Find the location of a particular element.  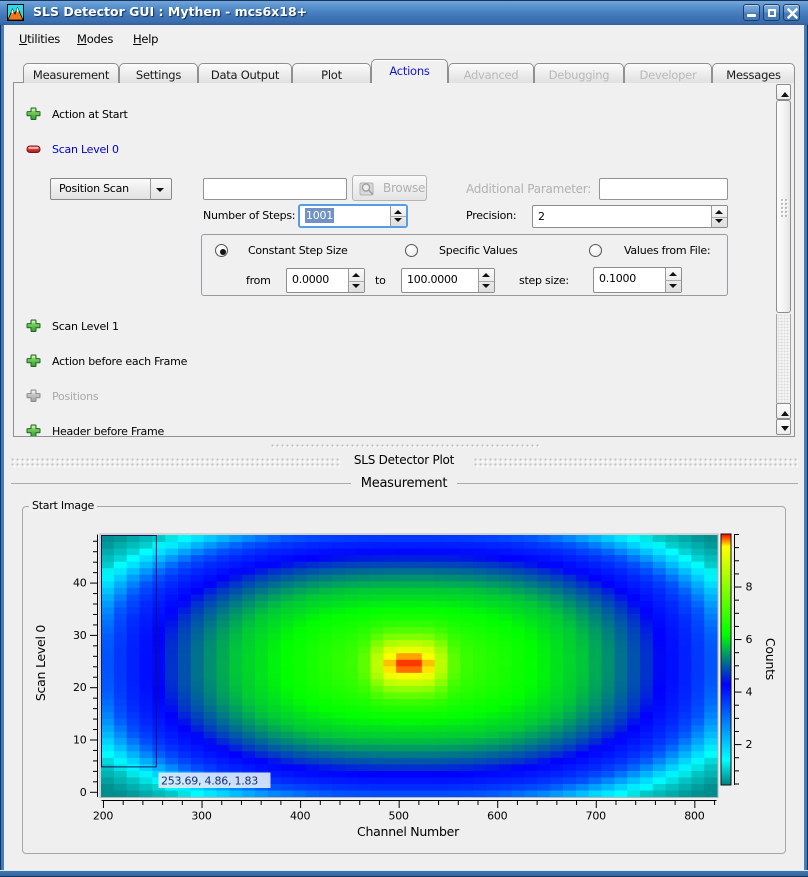

svg-text: 200 is located at coordinates (103, 816).